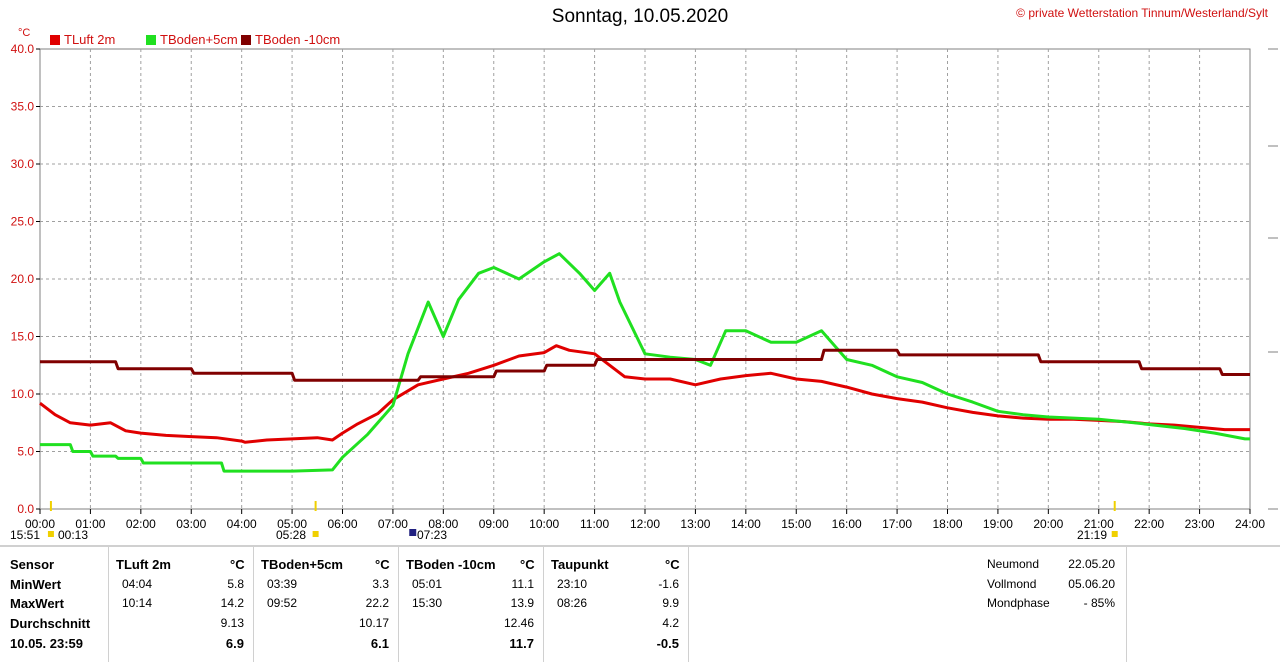 The image size is (1280, 662). What do you see at coordinates (413, 532) in the screenshot?
I see `event-marker` at bounding box center [413, 532].